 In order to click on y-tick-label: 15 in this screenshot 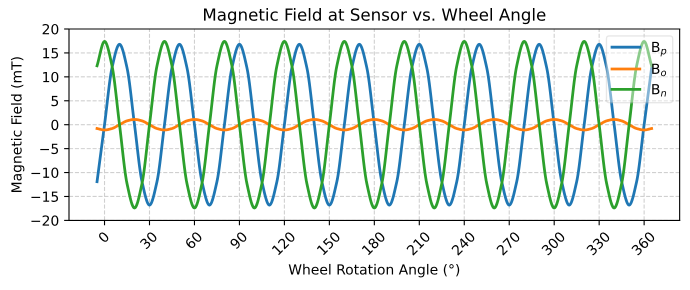, I will do `click(50, 53)`.